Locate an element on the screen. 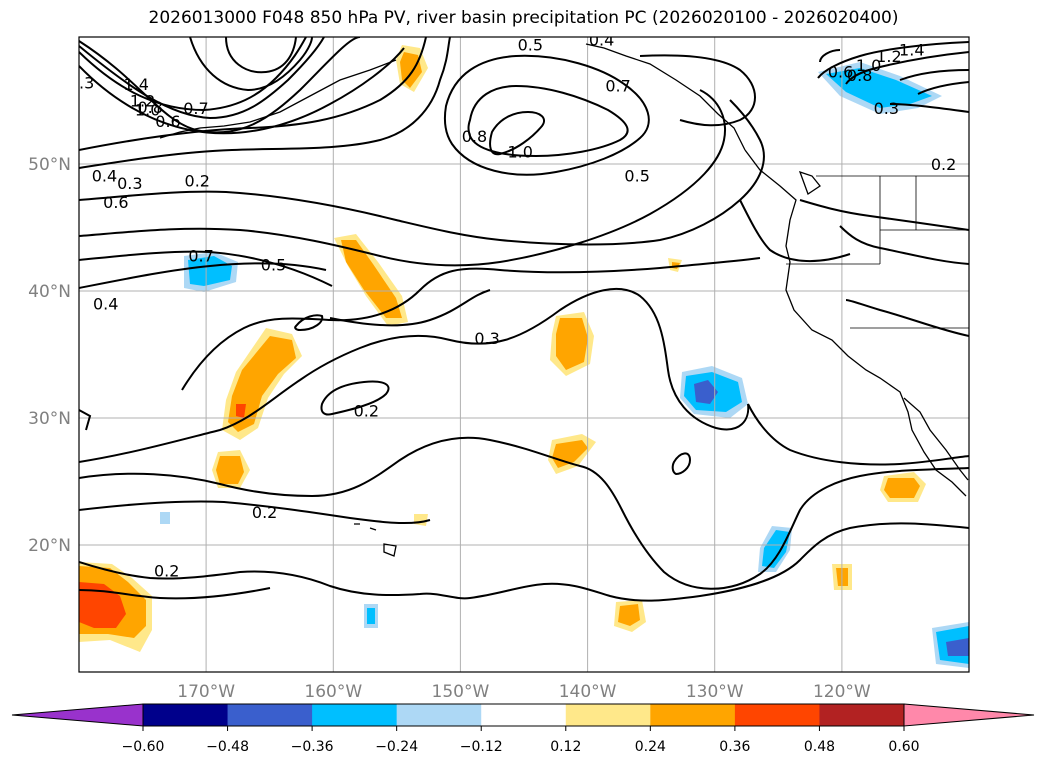 This screenshot has height=765, width=1047. colorbar-tick-label: 0.60 is located at coordinates (903, 747).